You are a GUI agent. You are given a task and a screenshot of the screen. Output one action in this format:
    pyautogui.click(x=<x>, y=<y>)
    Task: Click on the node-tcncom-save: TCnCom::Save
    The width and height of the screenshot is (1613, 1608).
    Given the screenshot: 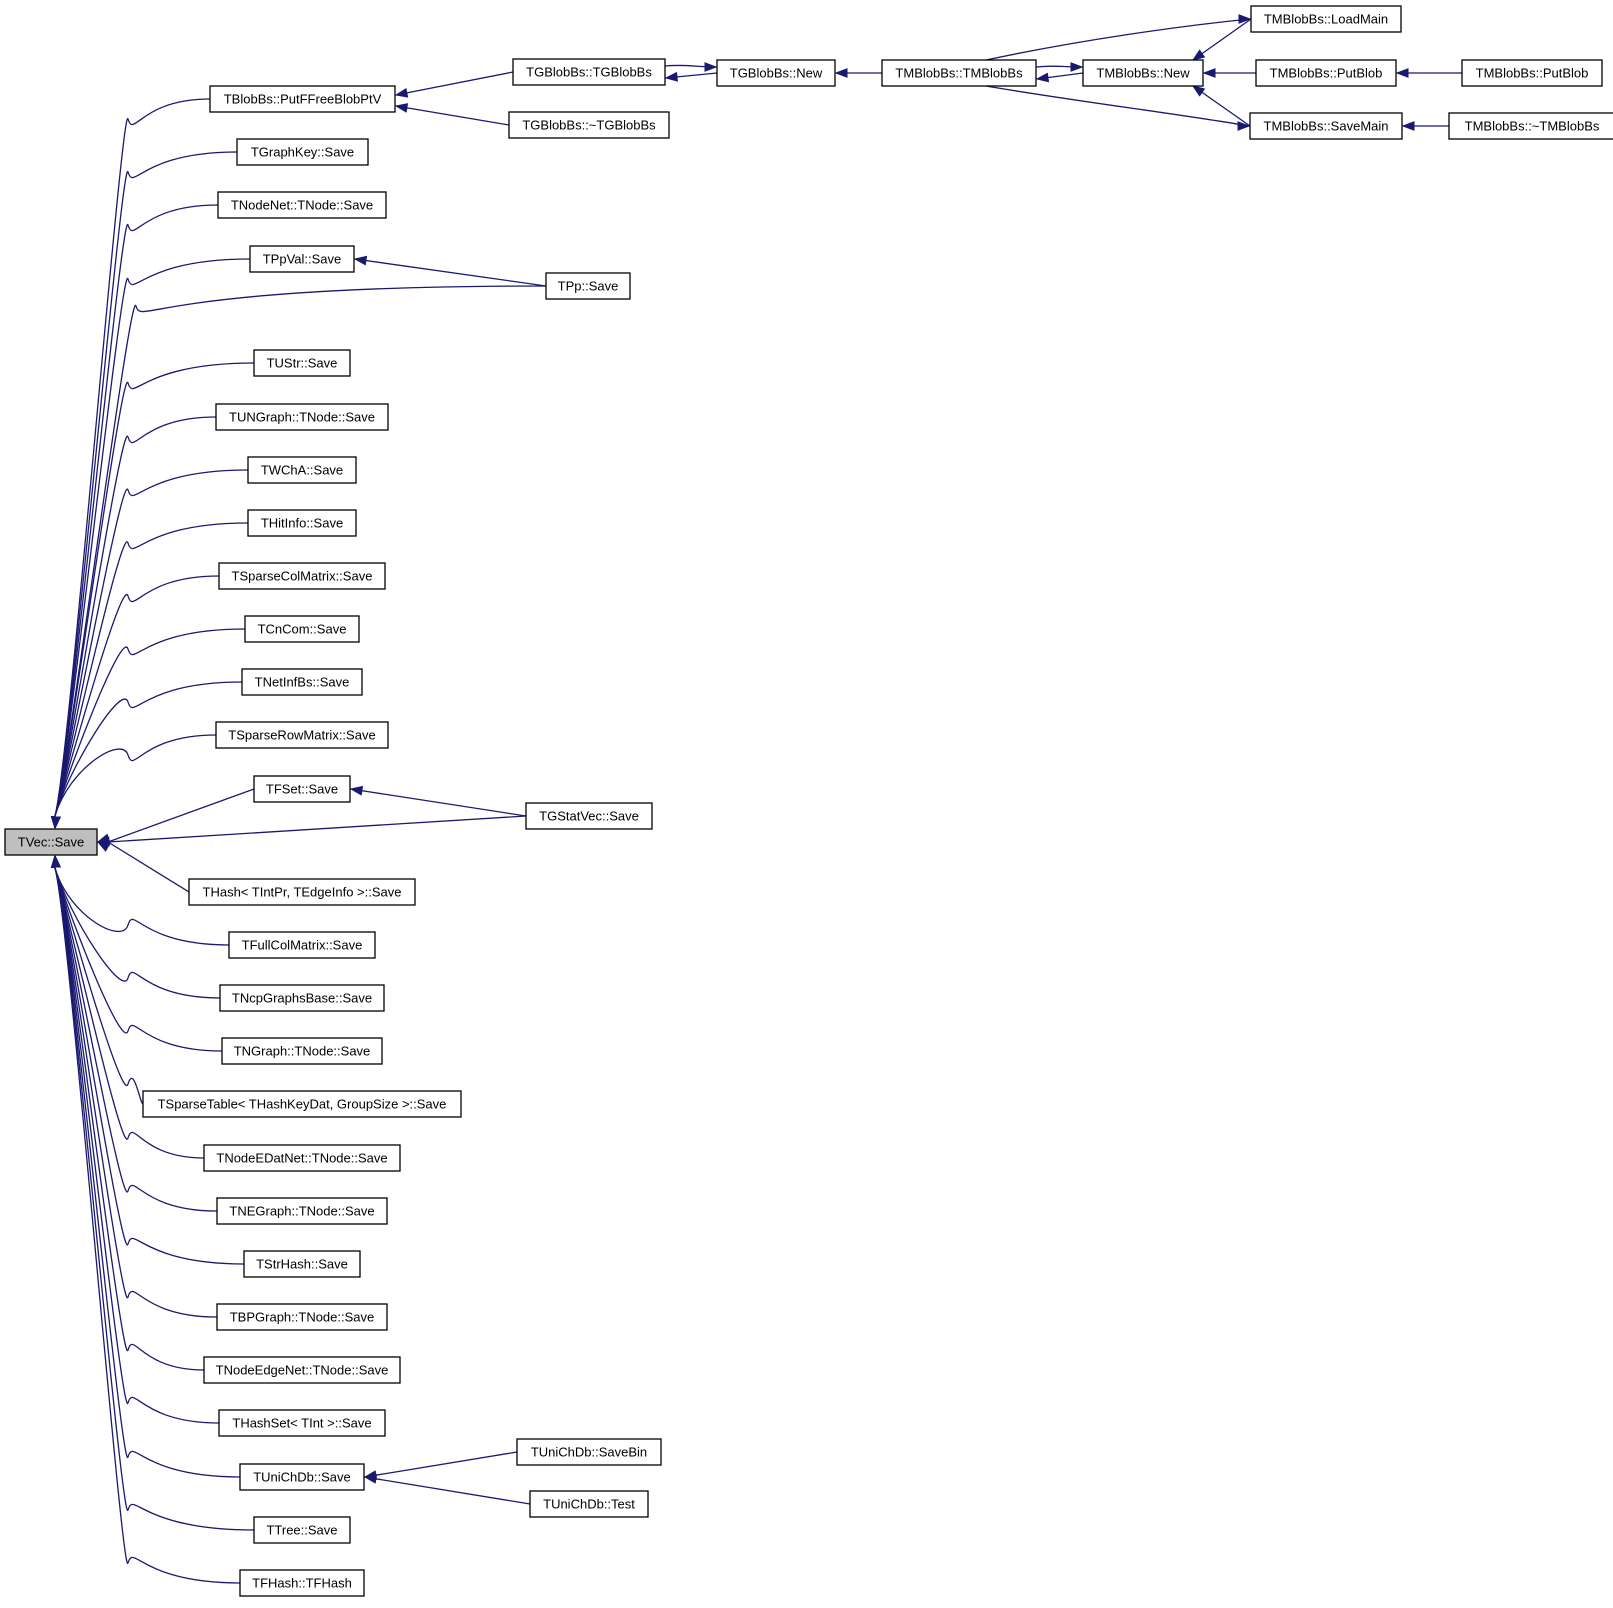 What is the action you would take?
    pyautogui.click(x=302, y=629)
    